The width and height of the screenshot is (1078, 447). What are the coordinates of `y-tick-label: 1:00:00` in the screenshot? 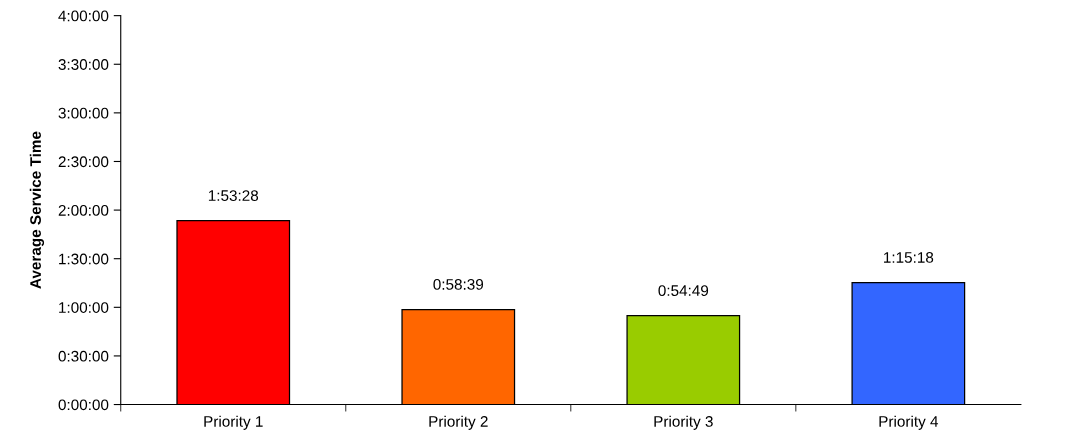 It's located at (84, 307).